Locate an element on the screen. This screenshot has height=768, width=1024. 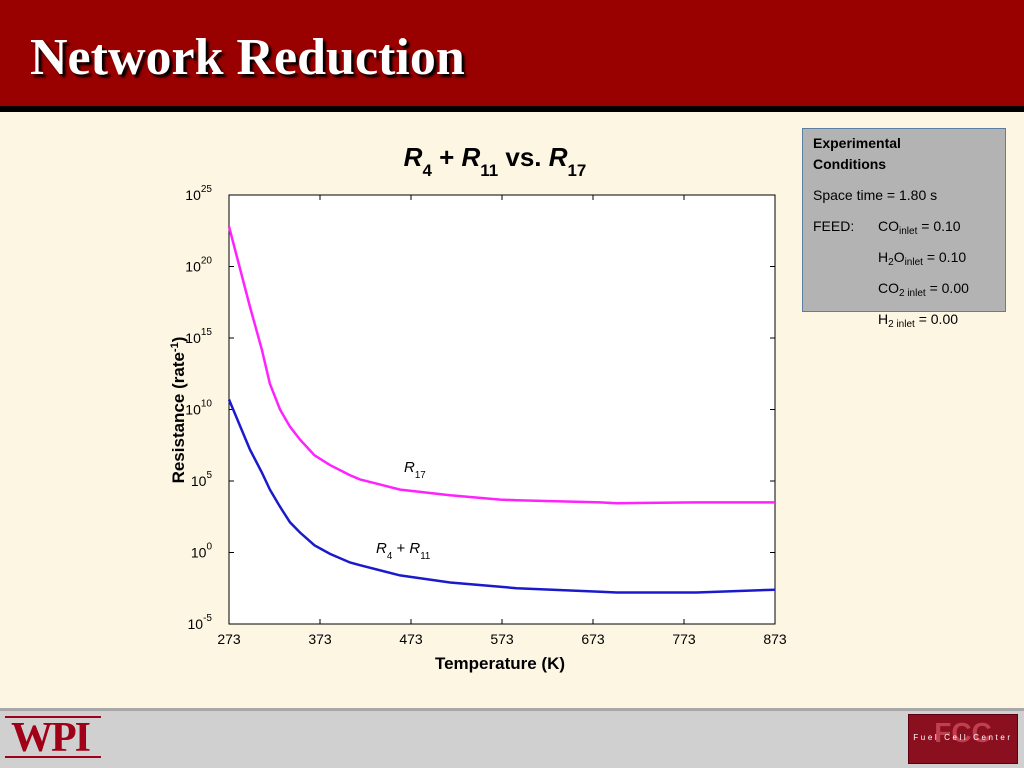
wpi-logo: WPI is located at coordinates (53, 737).